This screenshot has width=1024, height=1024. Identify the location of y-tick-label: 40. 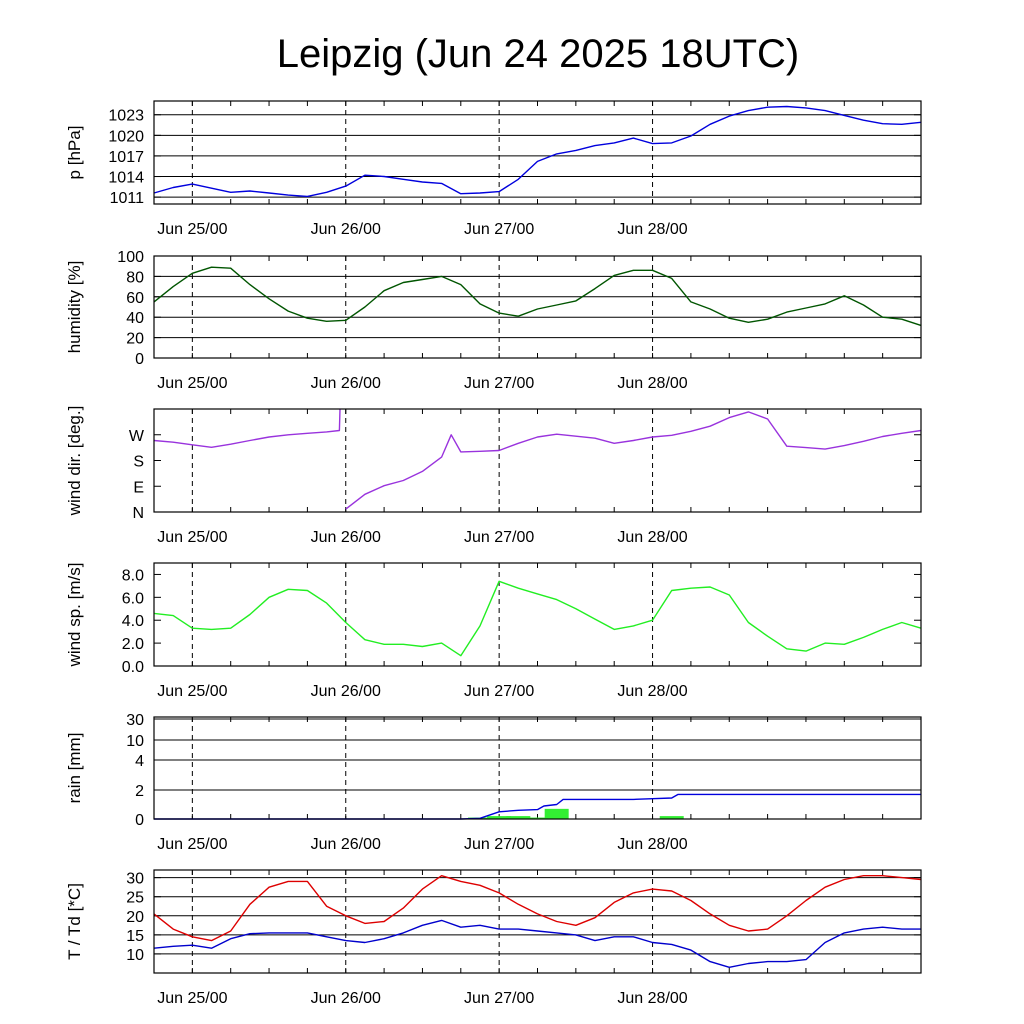
(135, 318).